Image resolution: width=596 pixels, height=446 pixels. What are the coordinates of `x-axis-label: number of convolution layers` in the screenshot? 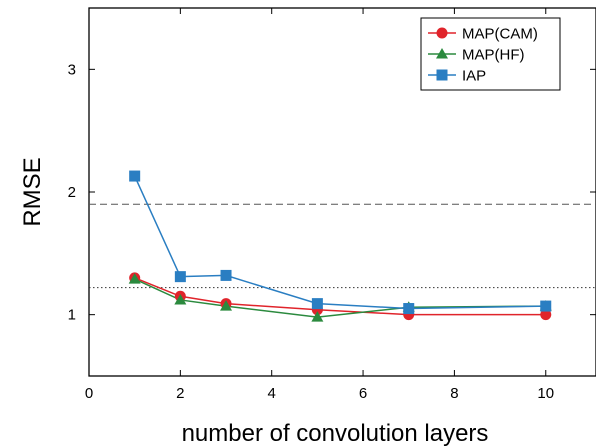 It's located at (335, 433).